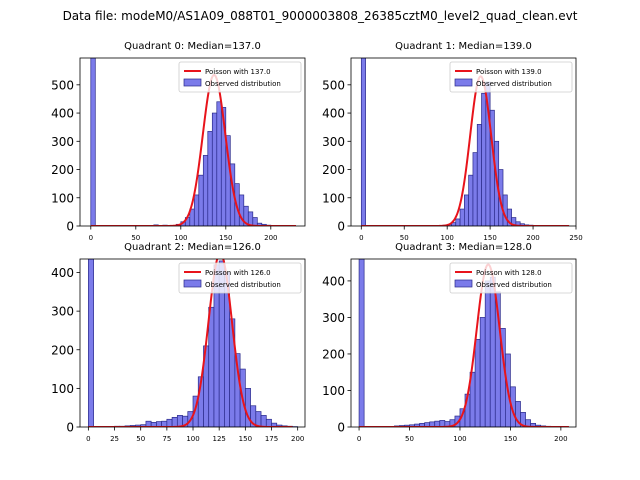 The width and height of the screenshot is (640, 480). Describe the element at coordinates (166, 439) in the screenshot. I see `x-tick-label: 75` at that location.